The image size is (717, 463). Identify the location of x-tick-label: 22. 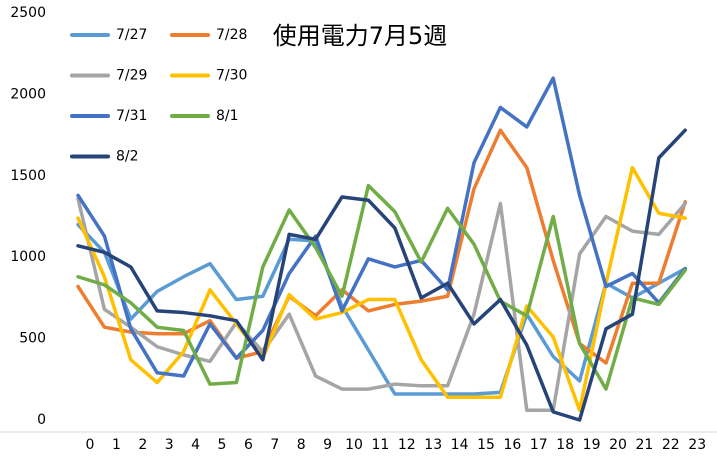
(671, 445).